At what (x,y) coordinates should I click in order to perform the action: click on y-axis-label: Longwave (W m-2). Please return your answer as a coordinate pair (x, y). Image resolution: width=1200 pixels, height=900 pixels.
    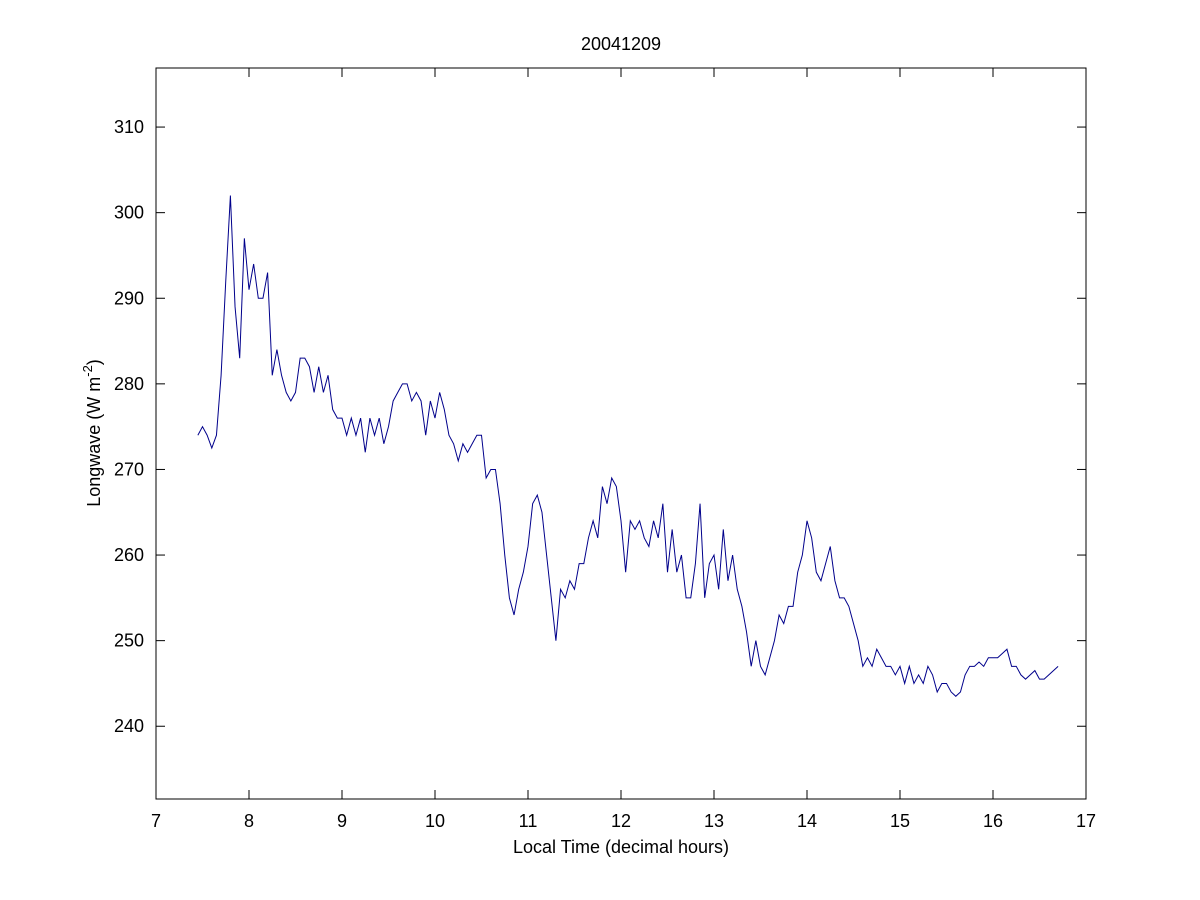
    Looking at the image, I should click on (92, 433).